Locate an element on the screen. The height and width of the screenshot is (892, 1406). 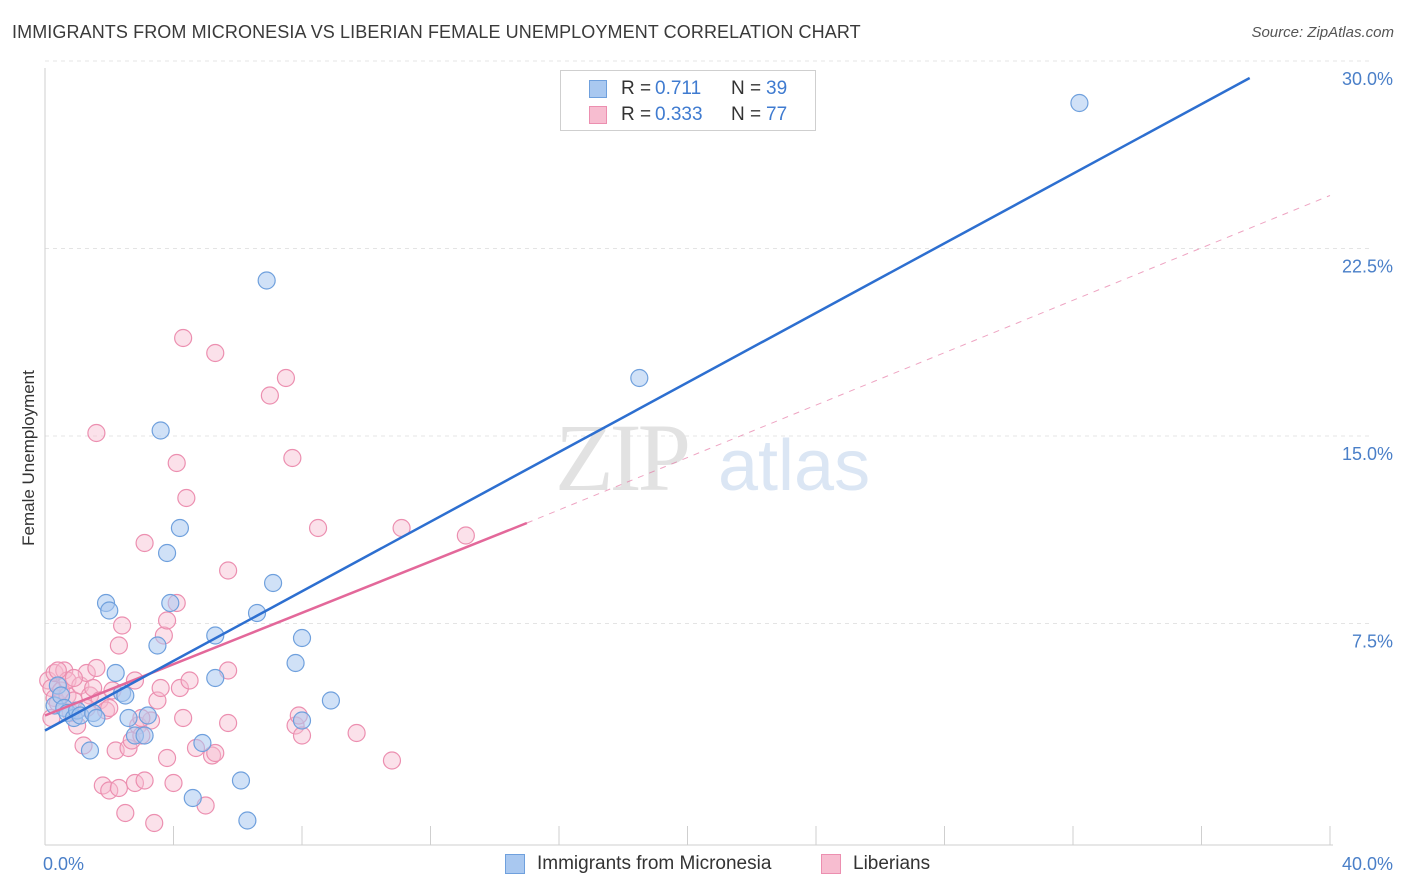
legend-row-micronesia: R = 0.711 N = 39 is located at coordinates (688, 89).